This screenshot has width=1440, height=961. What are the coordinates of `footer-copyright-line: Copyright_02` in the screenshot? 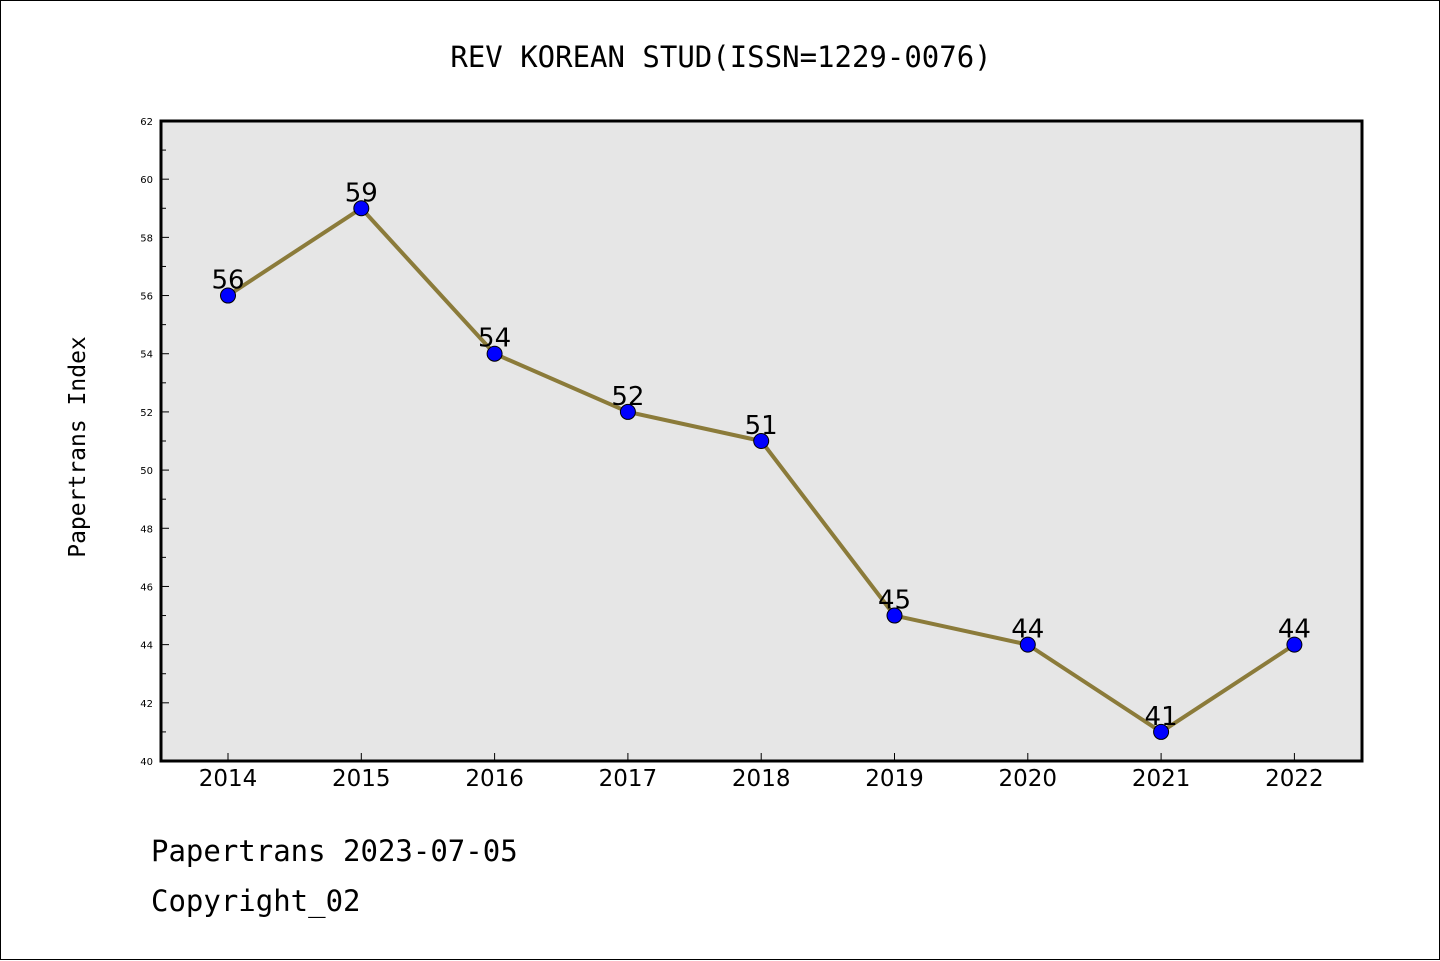 It's located at (256, 901).